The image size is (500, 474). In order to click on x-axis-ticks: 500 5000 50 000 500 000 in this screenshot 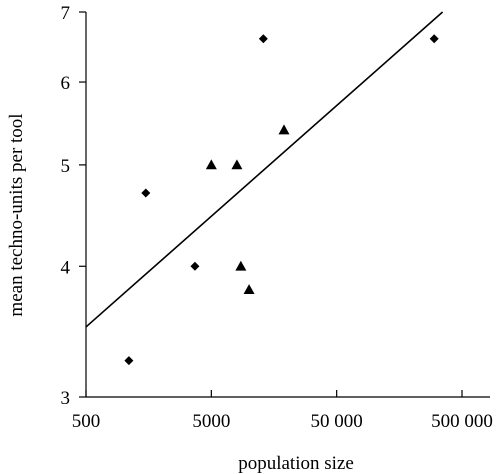, I will do `click(282, 411)`.